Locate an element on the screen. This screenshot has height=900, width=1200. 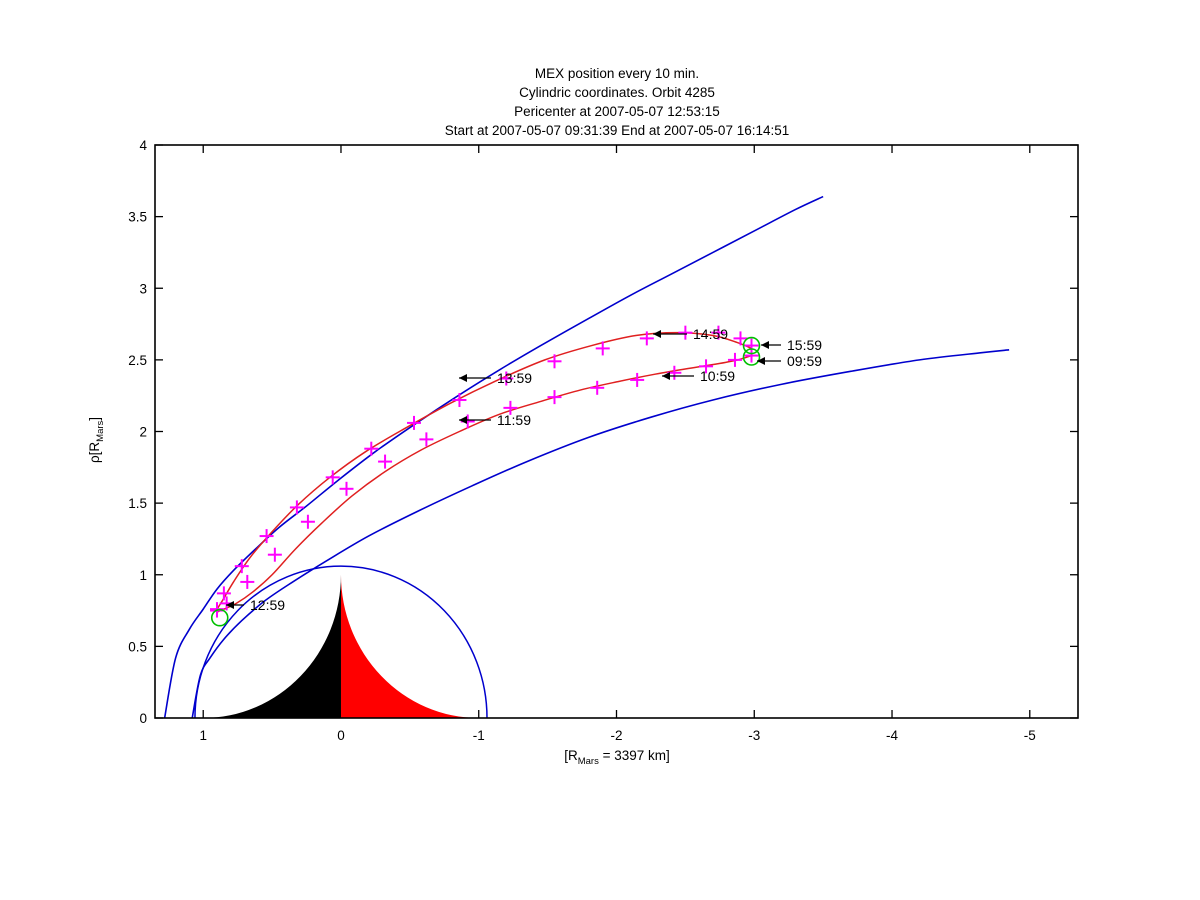
svg-text: ρ[RMars] is located at coordinates (96, 440).